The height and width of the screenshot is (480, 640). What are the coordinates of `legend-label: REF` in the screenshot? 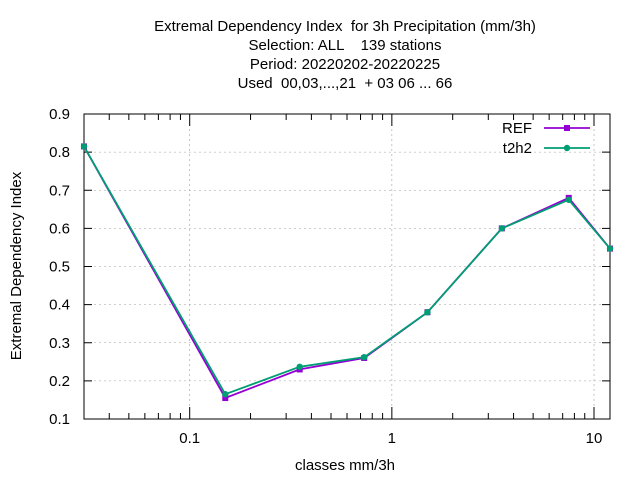 It's located at (517, 128).